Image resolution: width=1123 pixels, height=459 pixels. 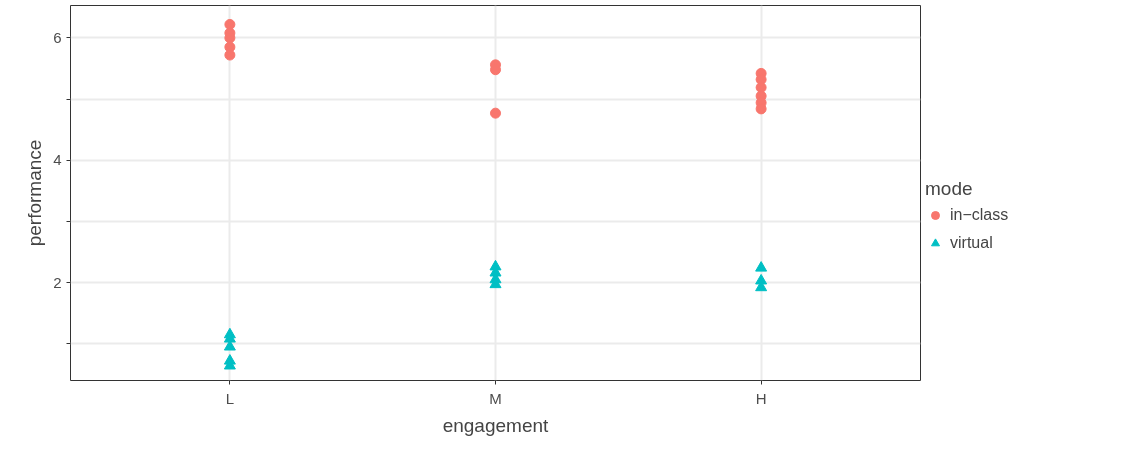 I want to click on y-tick-label: 6, so click(x=57, y=37).